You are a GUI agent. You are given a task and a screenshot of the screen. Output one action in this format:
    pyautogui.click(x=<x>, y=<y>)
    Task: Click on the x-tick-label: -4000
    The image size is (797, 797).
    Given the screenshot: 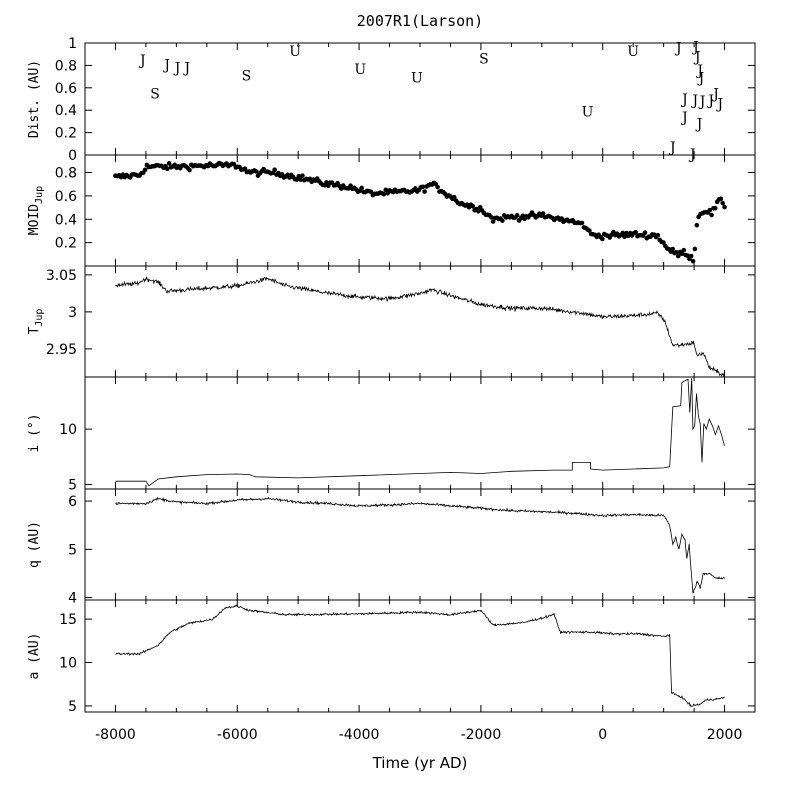 What is the action you would take?
    pyautogui.click(x=359, y=735)
    